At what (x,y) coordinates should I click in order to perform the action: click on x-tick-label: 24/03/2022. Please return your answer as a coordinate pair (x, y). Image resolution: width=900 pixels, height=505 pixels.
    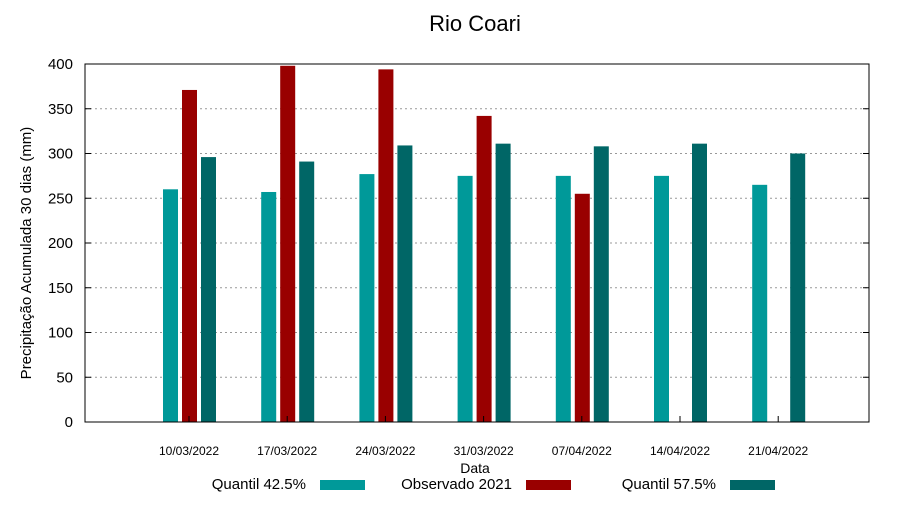
    Looking at the image, I should click on (385, 451).